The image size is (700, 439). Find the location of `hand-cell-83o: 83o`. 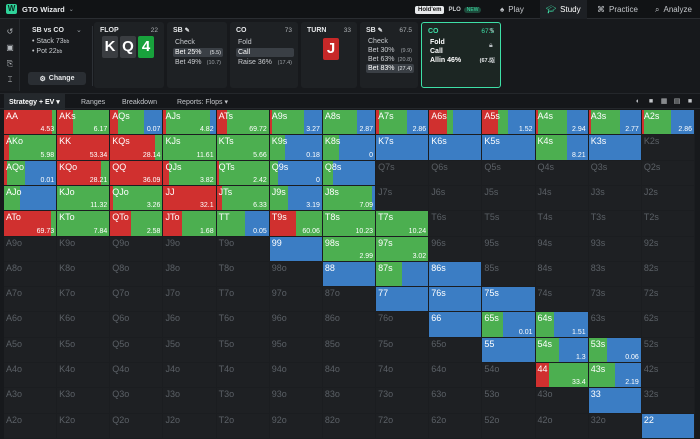

hand-cell-83o: 83o is located at coordinates (349, 401).